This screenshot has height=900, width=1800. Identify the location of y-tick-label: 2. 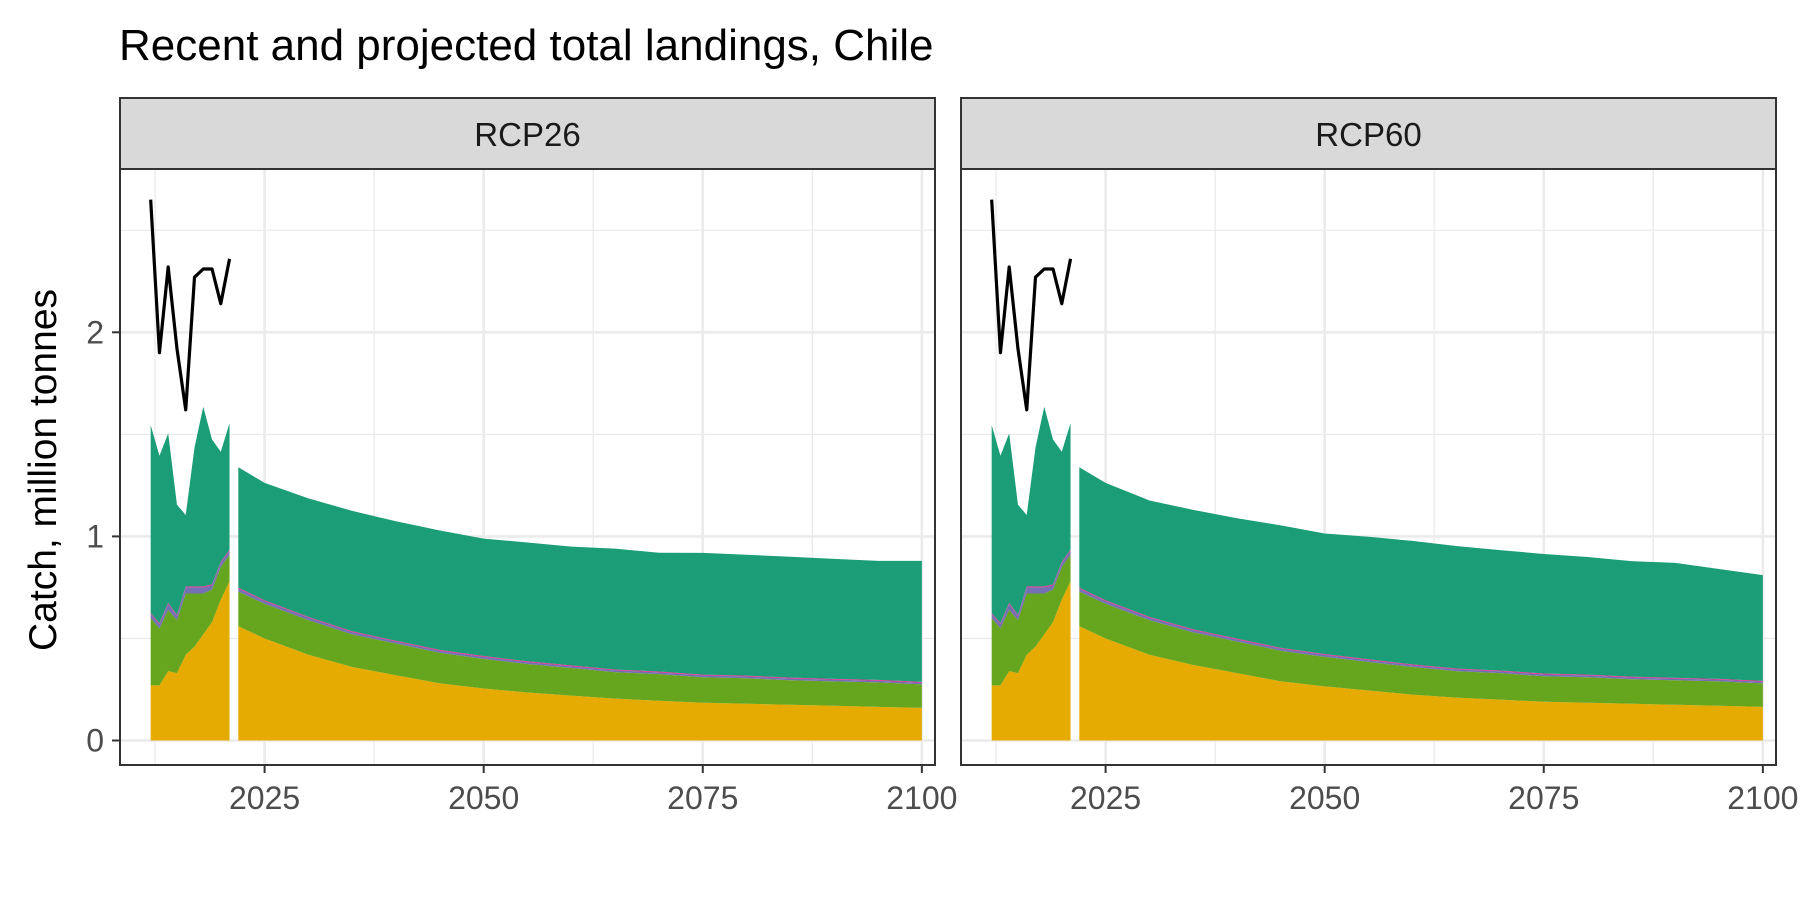
(95, 332).